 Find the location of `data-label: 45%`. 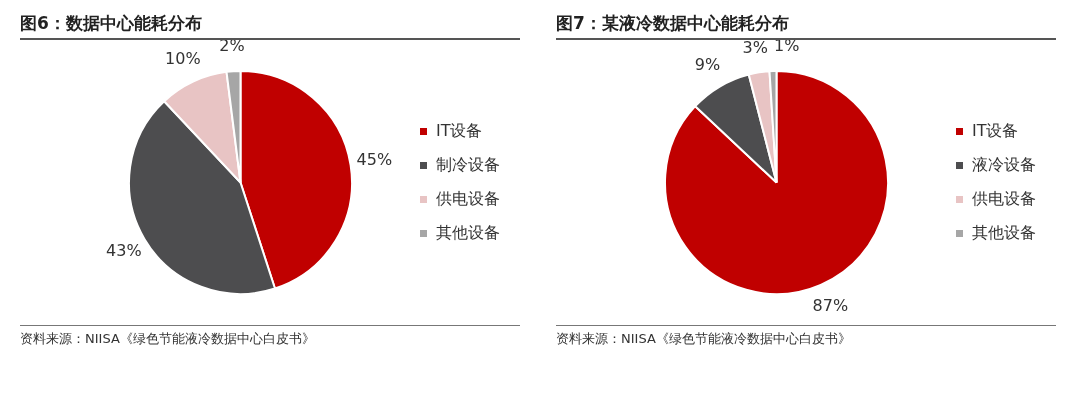

data-label: 45% is located at coordinates (374, 160).